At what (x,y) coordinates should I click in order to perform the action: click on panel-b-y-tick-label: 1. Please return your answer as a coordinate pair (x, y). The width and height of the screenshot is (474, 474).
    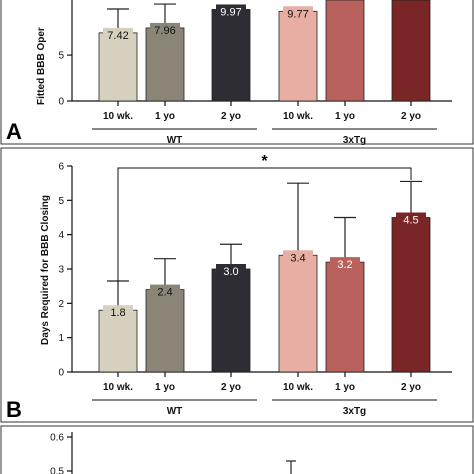
    Looking at the image, I should click on (61, 338).